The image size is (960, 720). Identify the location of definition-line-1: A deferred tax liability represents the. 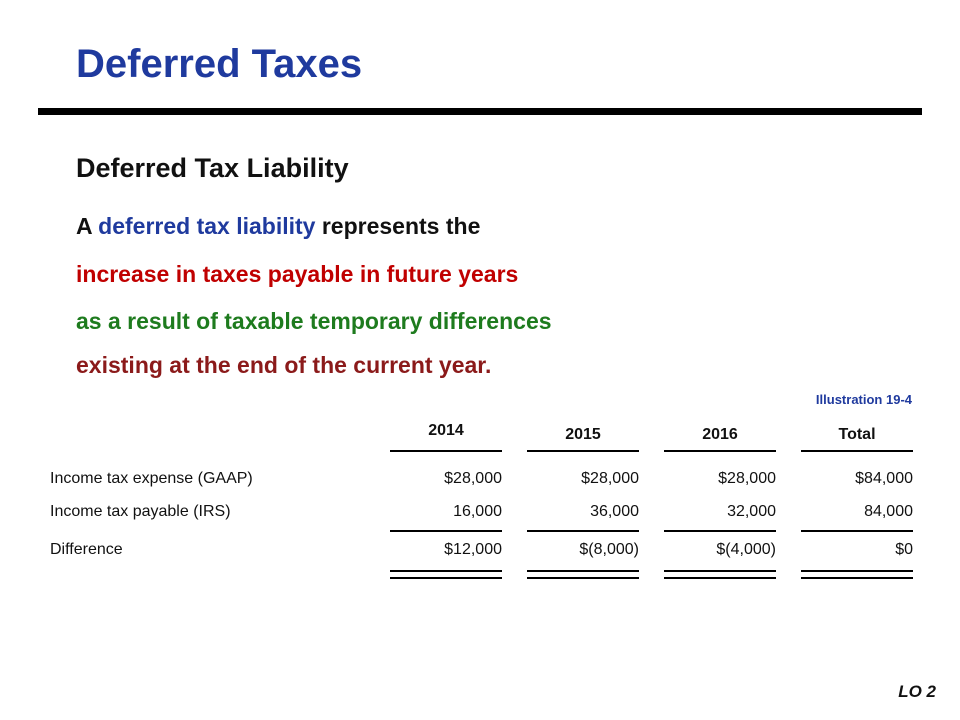
(278, 226).